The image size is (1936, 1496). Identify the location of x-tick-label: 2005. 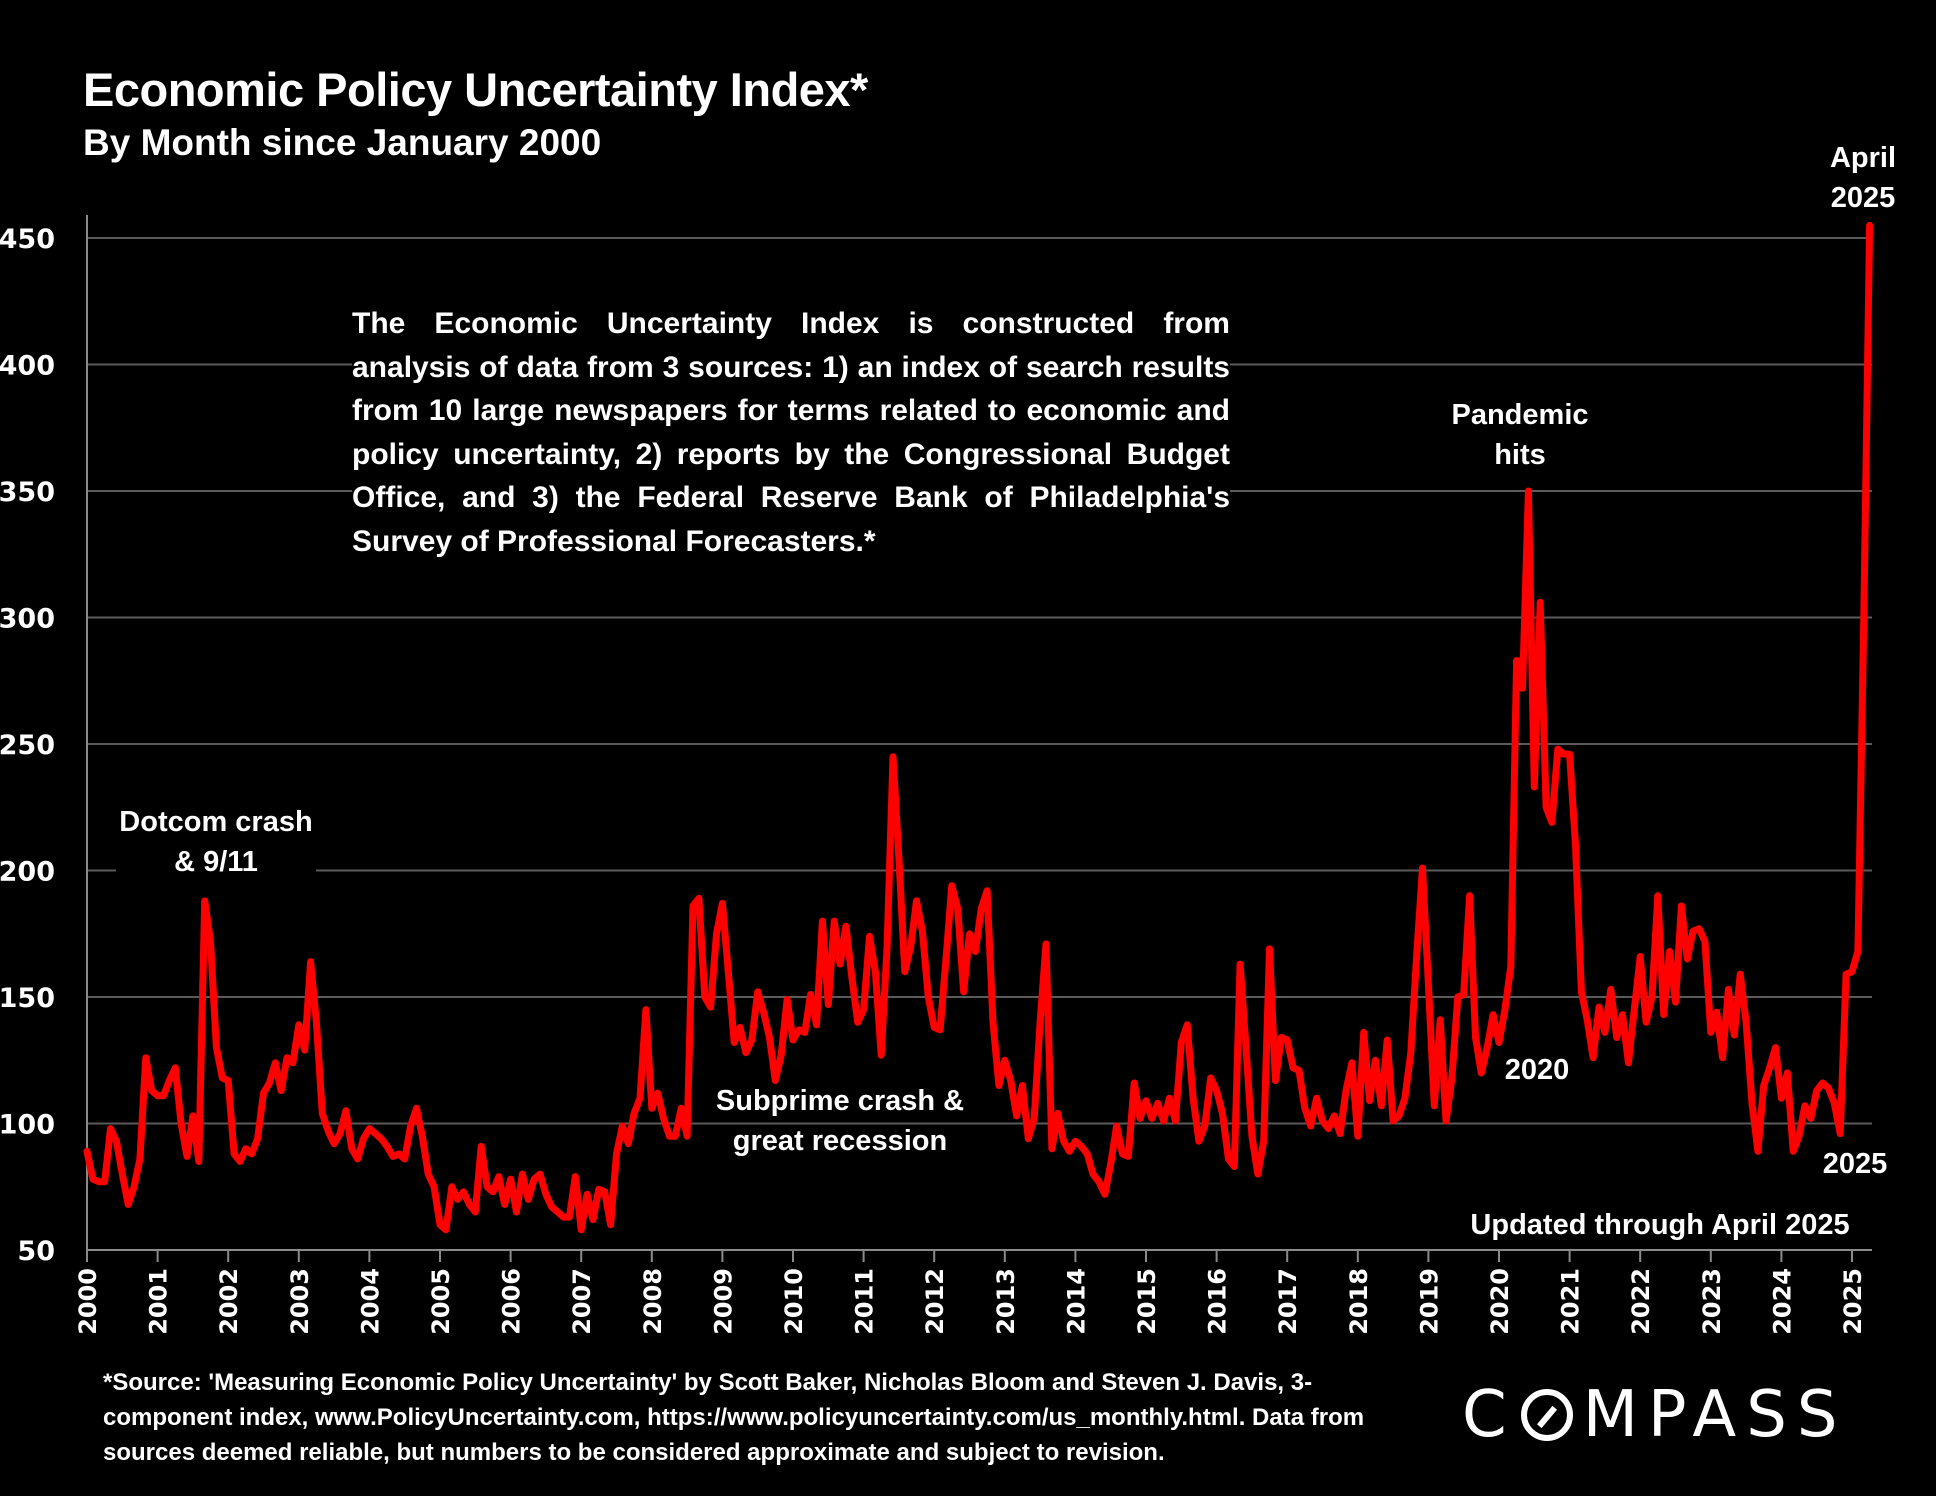
(441, 1301).